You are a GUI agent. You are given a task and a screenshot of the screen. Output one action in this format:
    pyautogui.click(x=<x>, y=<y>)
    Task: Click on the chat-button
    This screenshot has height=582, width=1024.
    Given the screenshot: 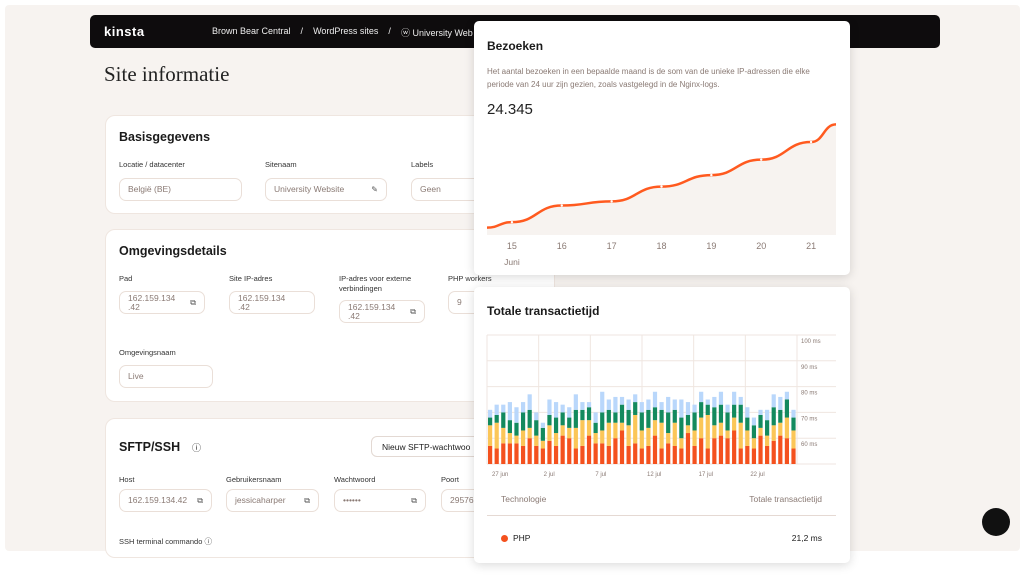 What is the action you would take?
    pyautogui.click(x=996, y=522)
    